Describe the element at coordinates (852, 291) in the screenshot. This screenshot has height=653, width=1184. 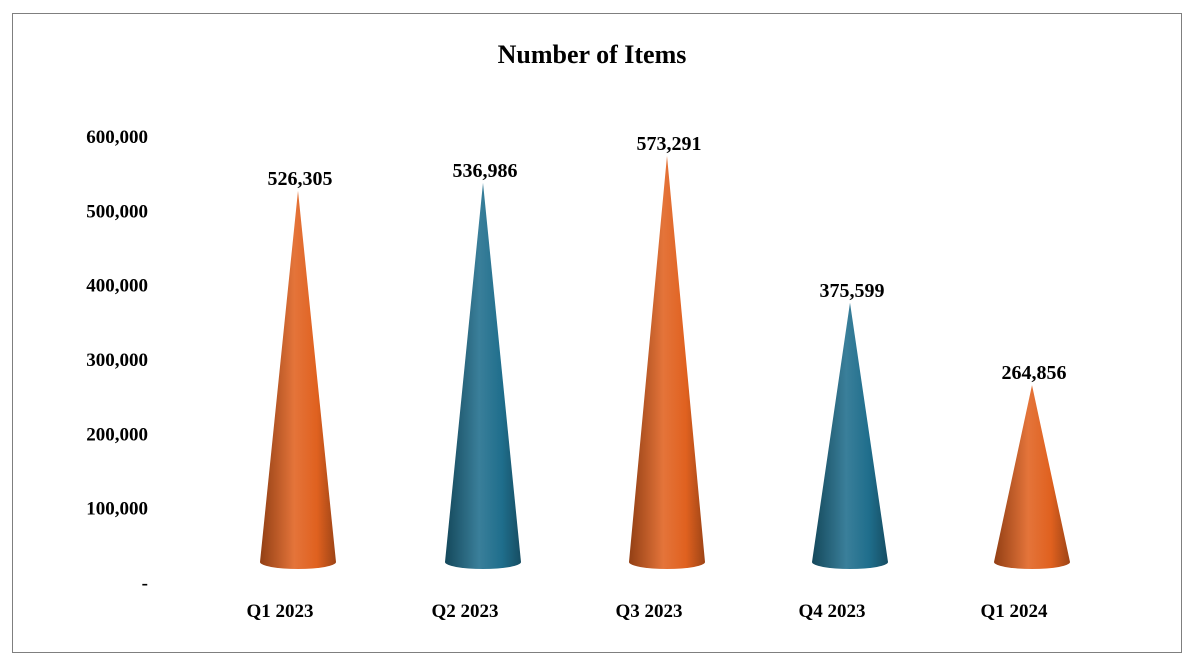
I see `data-label: 375,599` at that location.